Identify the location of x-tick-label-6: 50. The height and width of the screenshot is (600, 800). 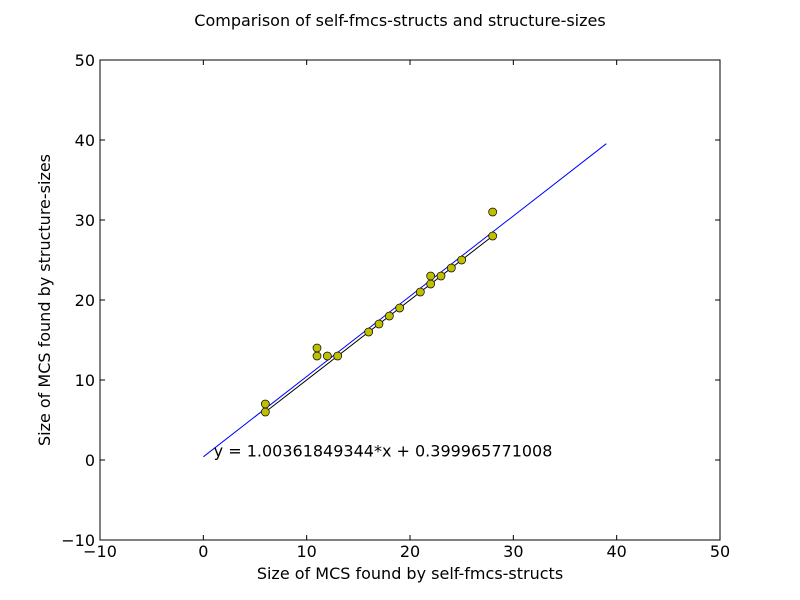
(720, 551).